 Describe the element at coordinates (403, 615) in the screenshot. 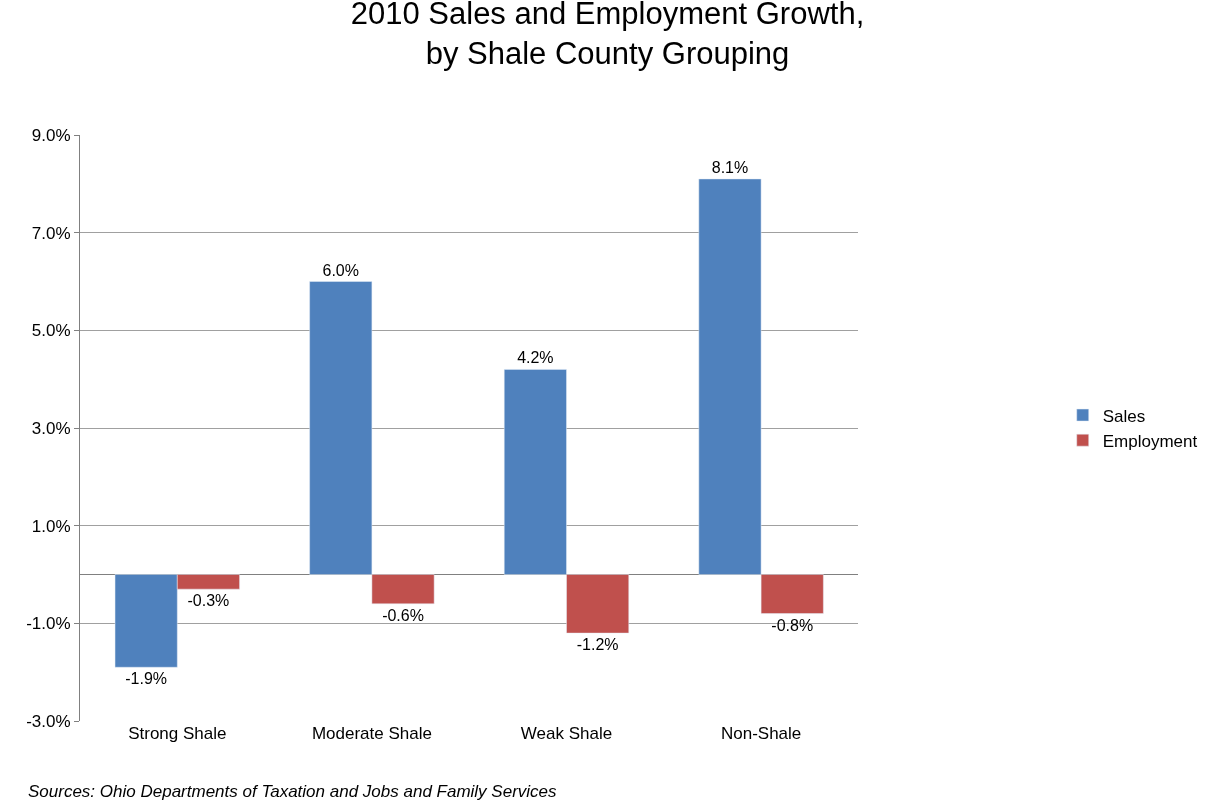

I see `data-label: -0.6%` at that location.